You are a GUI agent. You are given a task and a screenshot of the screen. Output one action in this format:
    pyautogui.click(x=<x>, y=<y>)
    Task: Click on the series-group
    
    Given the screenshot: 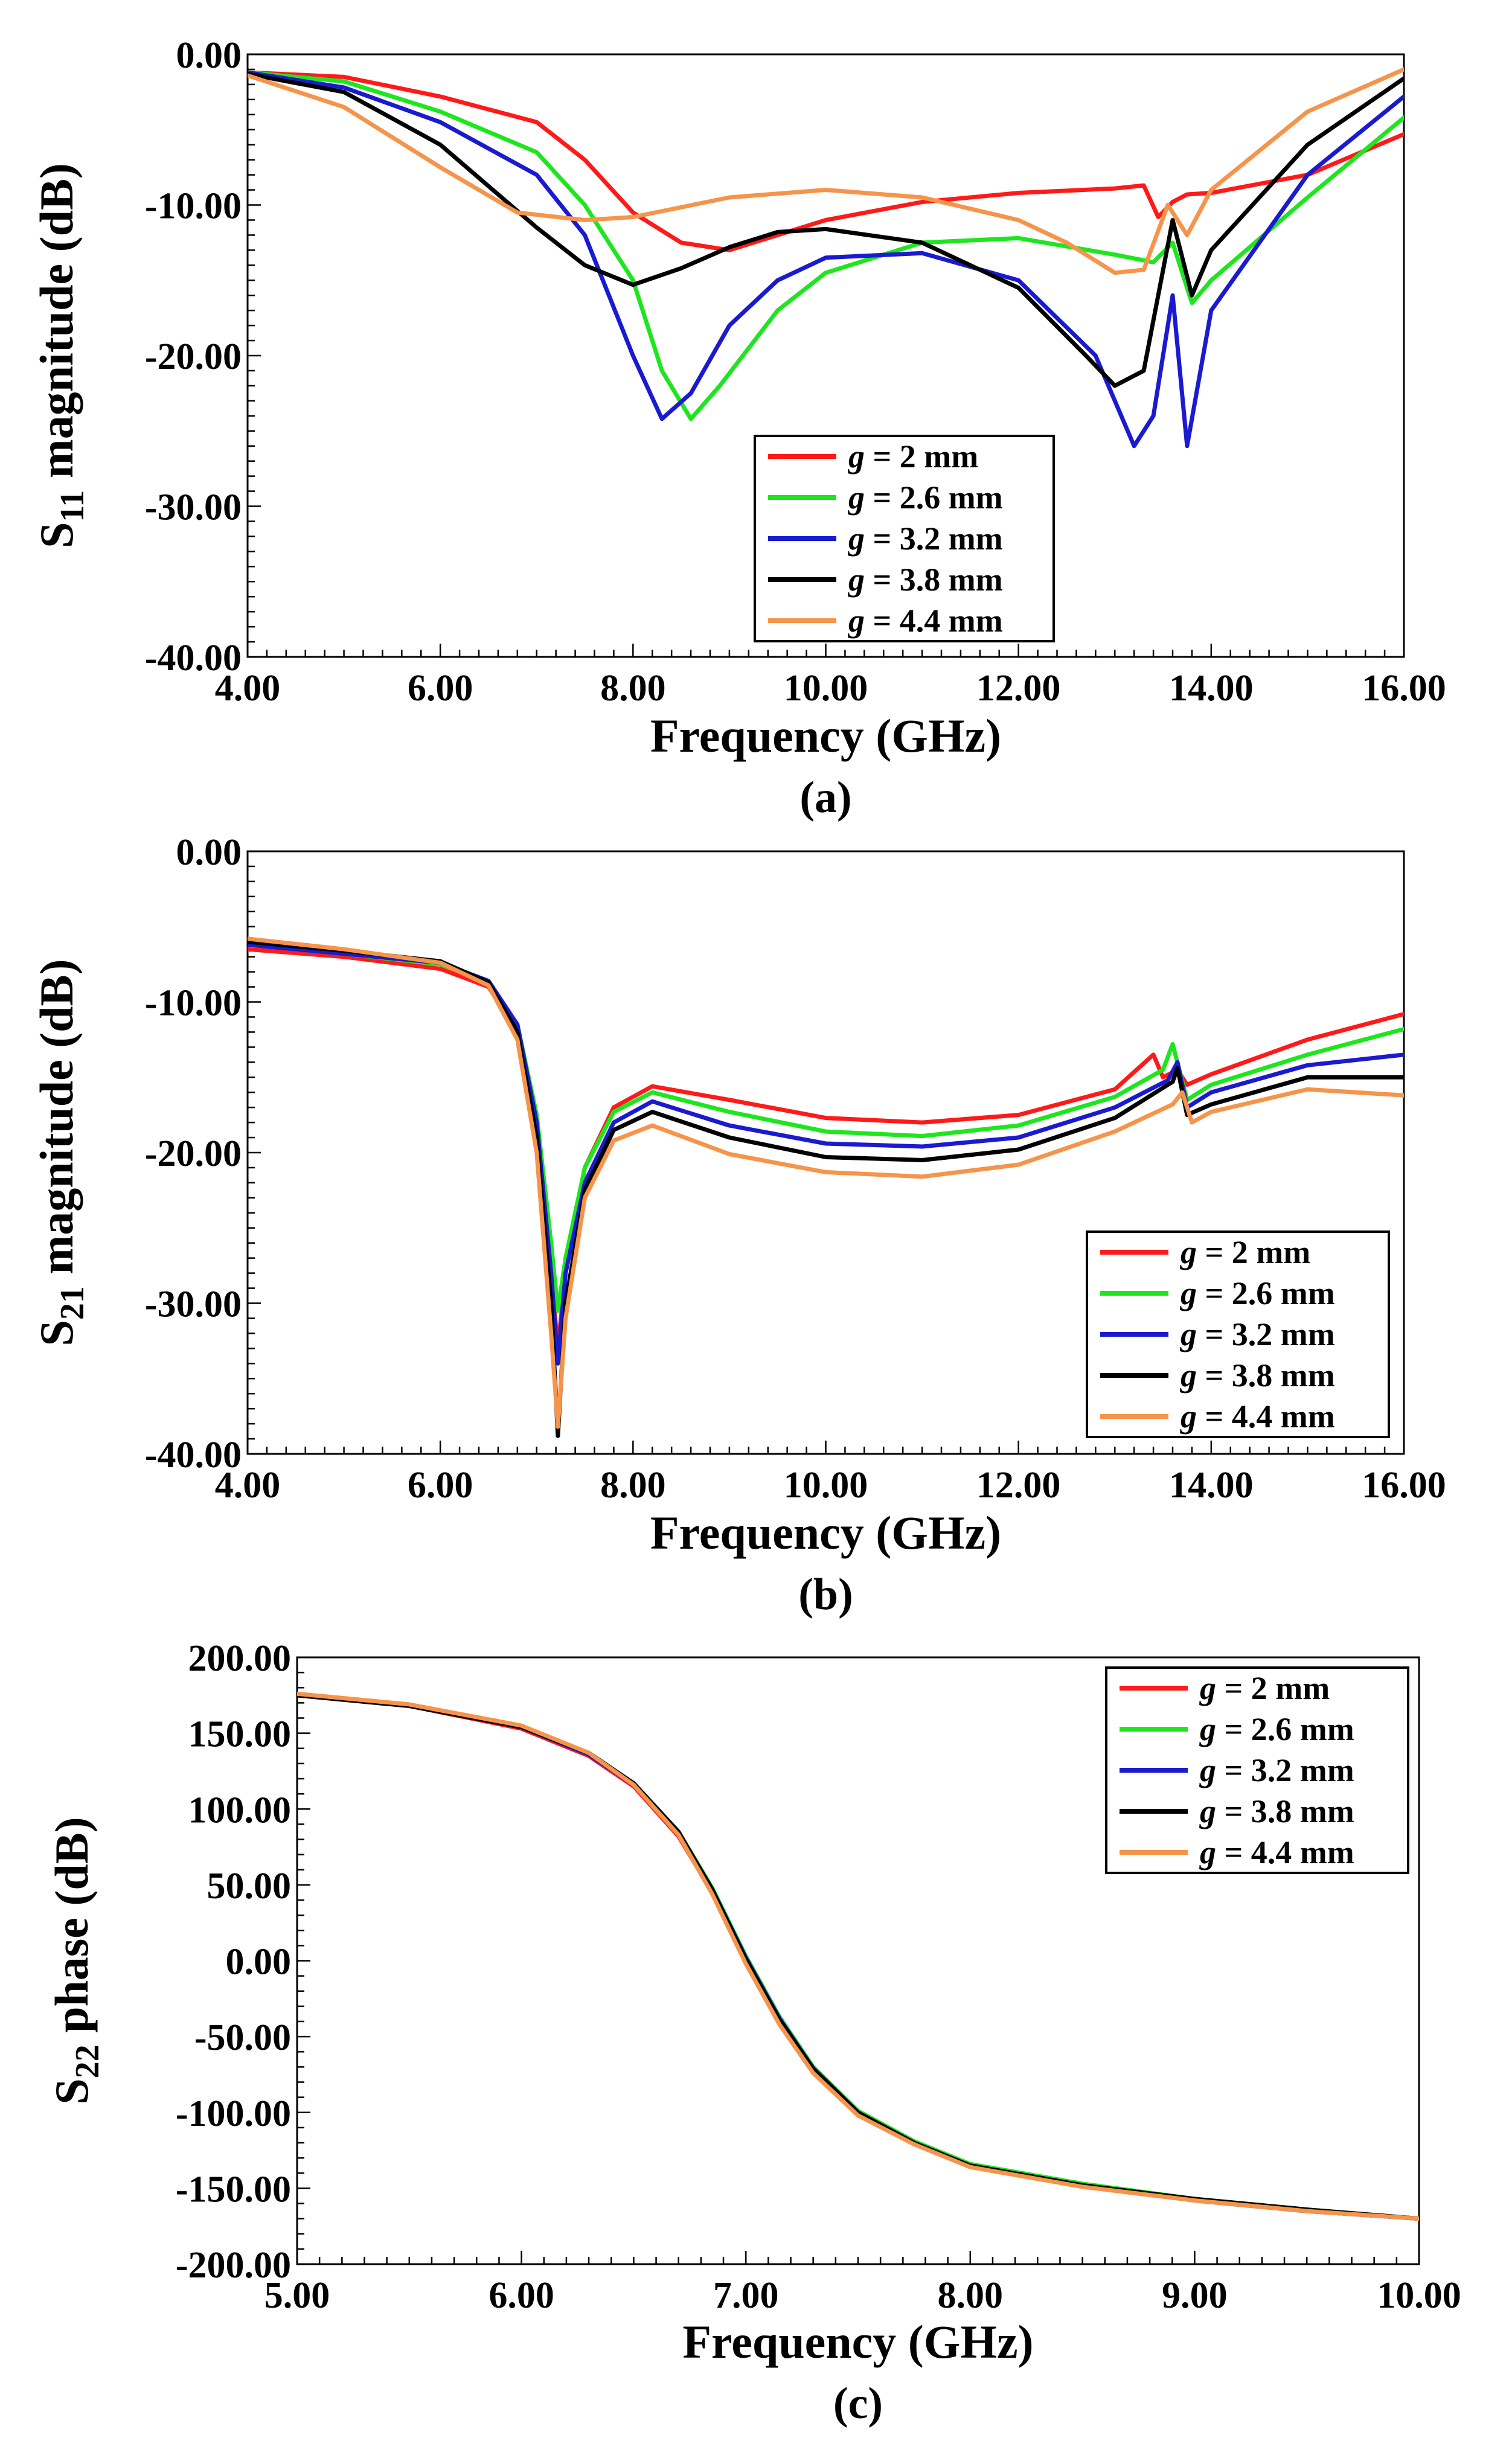 What is the action you would take?
    pyautogui.click(x=826, y=258)
    